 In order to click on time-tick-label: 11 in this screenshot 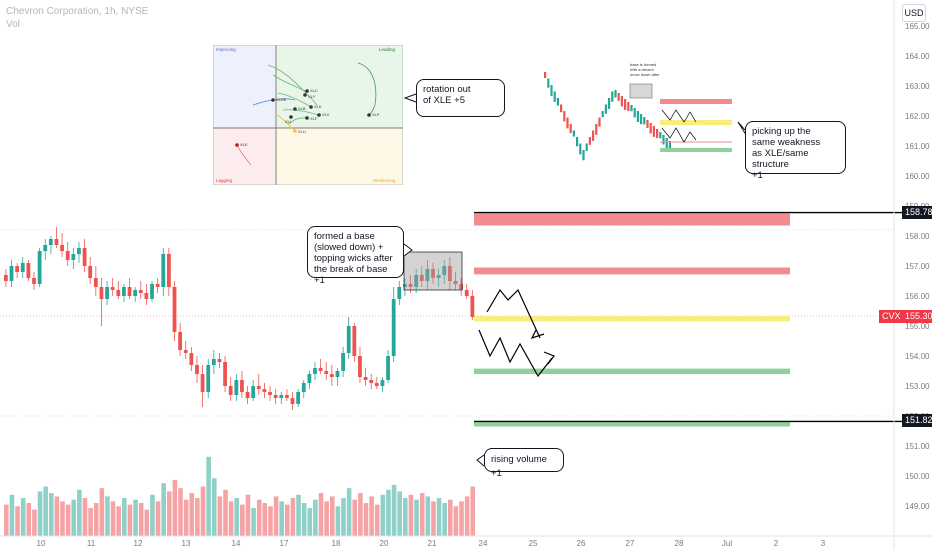, I will do `click(91, 543)`.